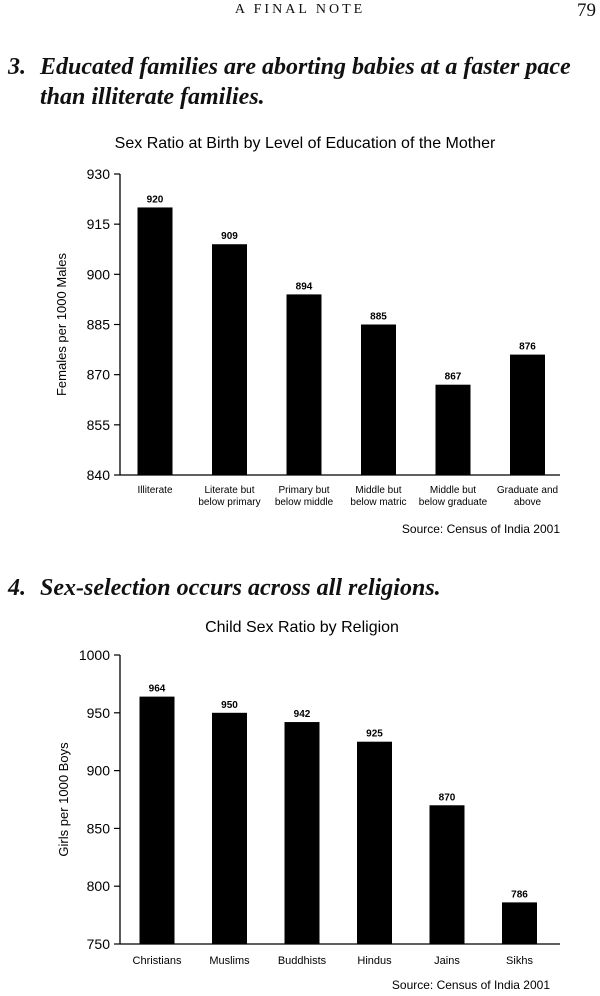 The height and width of the screenshot is (996, 600). I want to click on data-label: 870, so click(447, 797).